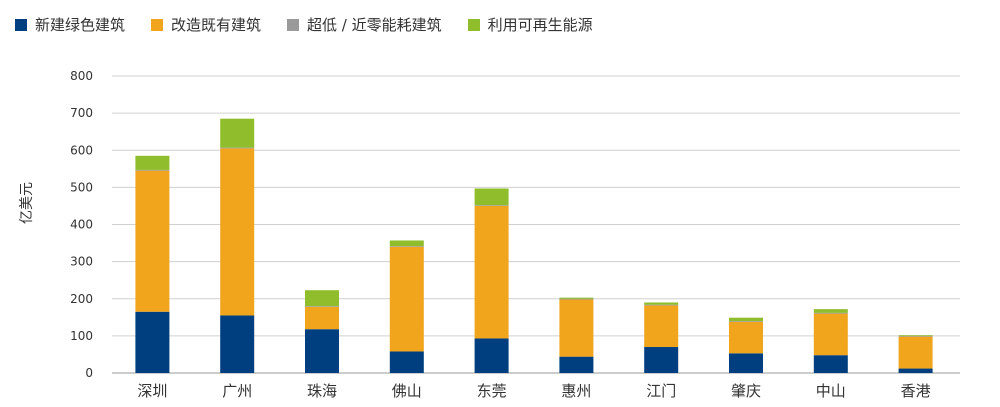  Describe the element at coordinates (831, 391) in the screenshot. I see `x-tick-label: 中山` at that location.